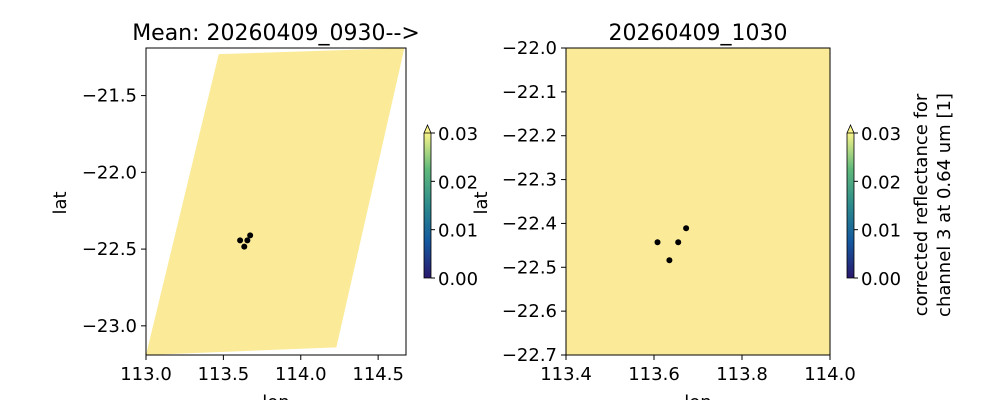  I want to click on p1-xtick-label: 114.0, so click(830, 374).